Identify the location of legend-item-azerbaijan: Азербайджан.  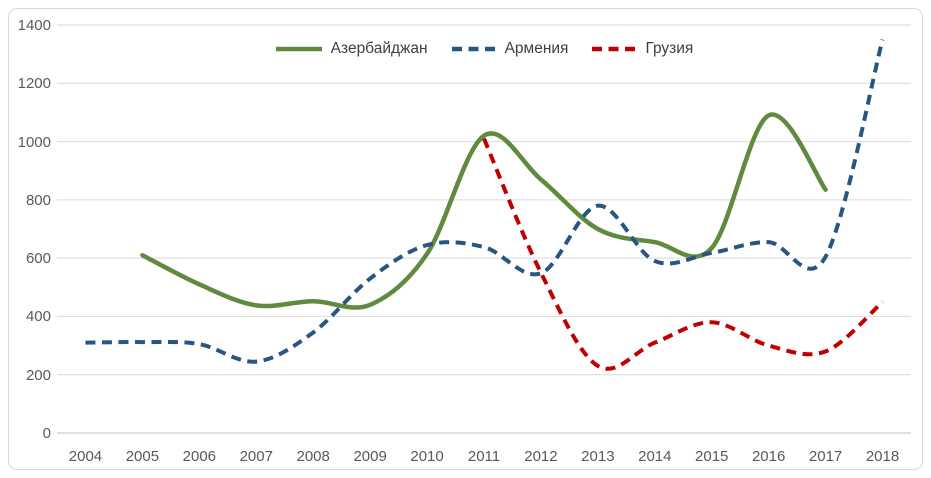
(351, 49).